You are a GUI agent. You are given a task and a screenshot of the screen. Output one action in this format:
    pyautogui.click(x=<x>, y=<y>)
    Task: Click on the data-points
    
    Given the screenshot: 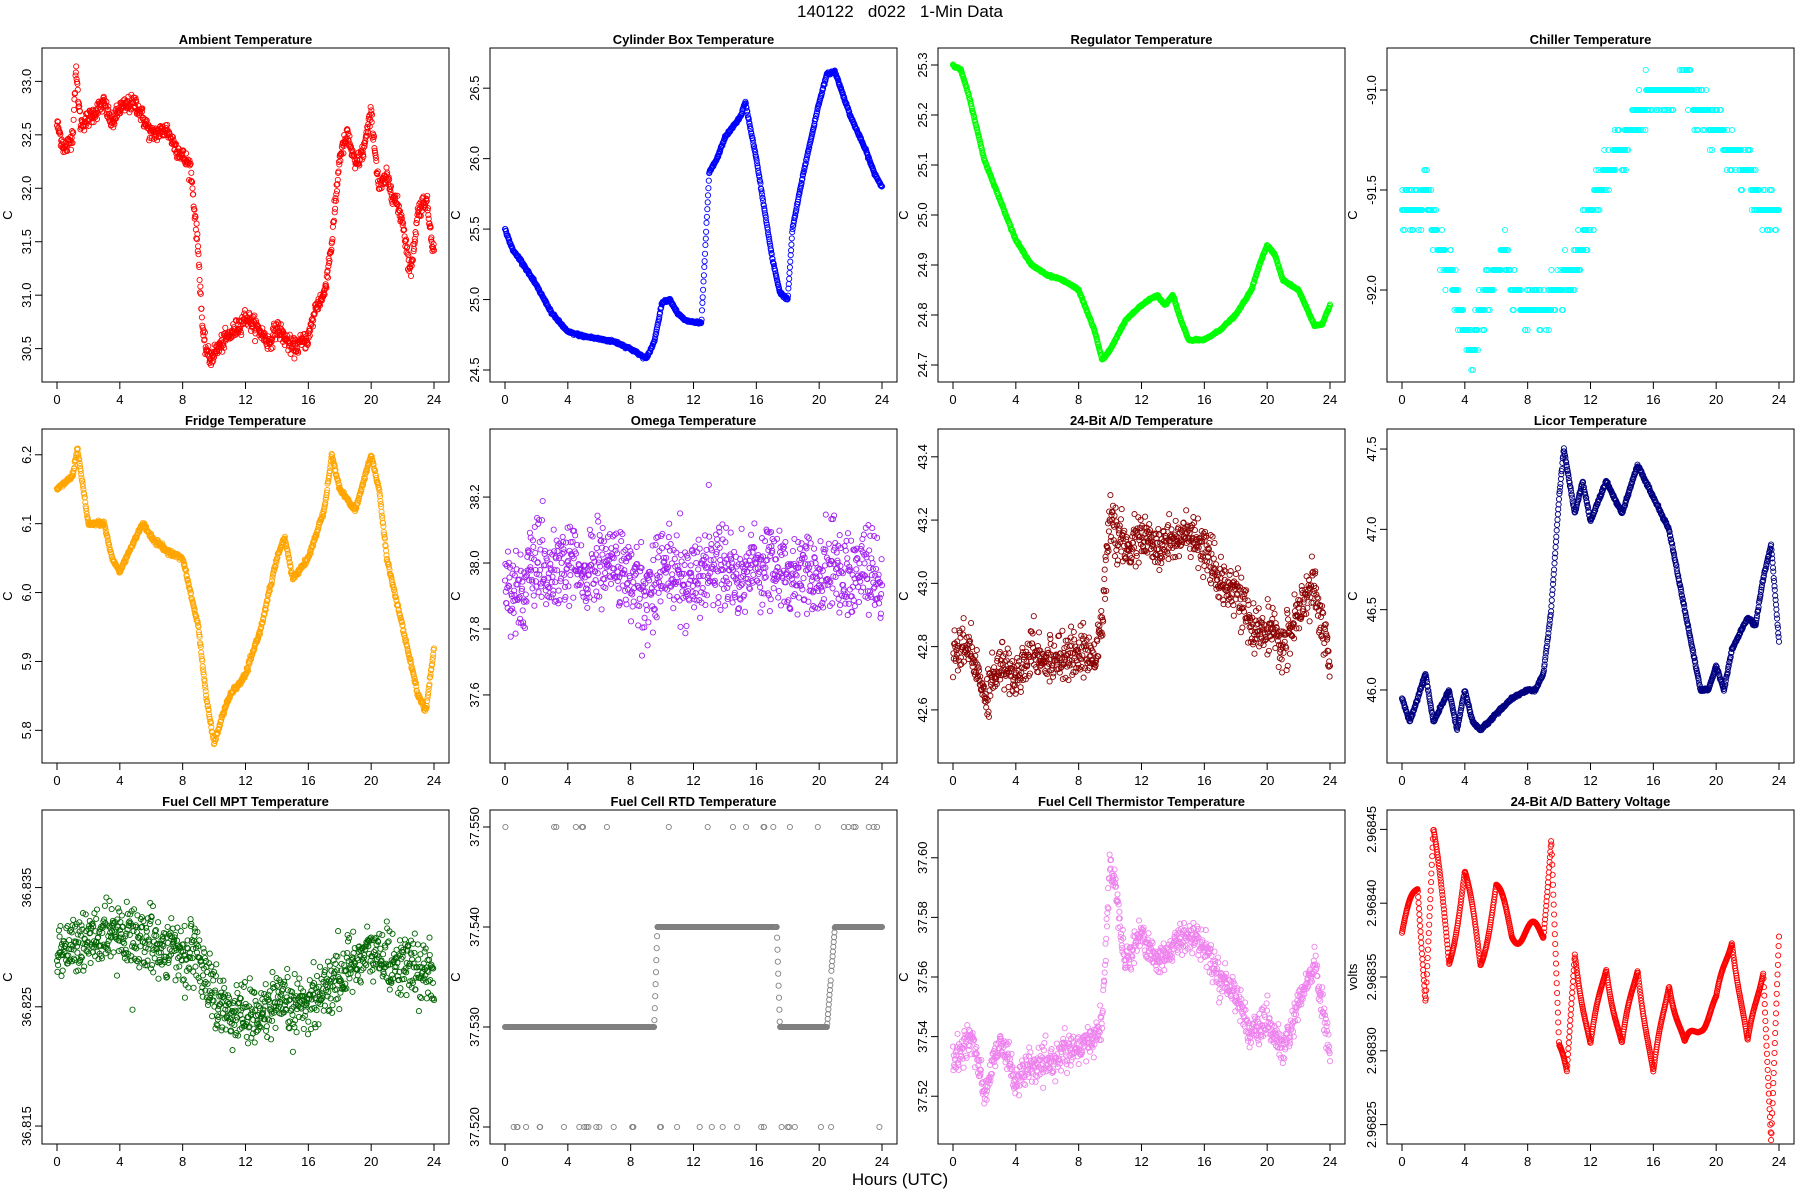 What is the action you would take?
    pyautogui.click(x=245, y=216)
    